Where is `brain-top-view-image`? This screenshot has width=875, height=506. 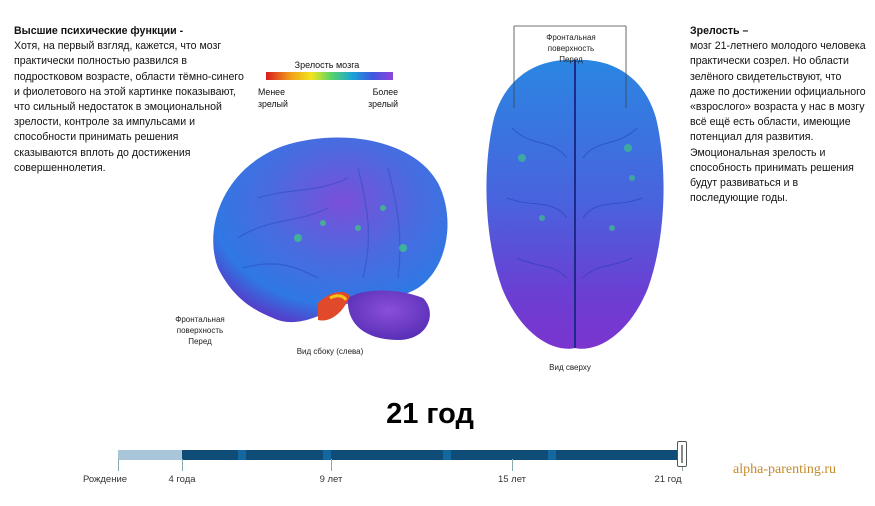 brain-top-view-image is located at coordinates (575, 187).